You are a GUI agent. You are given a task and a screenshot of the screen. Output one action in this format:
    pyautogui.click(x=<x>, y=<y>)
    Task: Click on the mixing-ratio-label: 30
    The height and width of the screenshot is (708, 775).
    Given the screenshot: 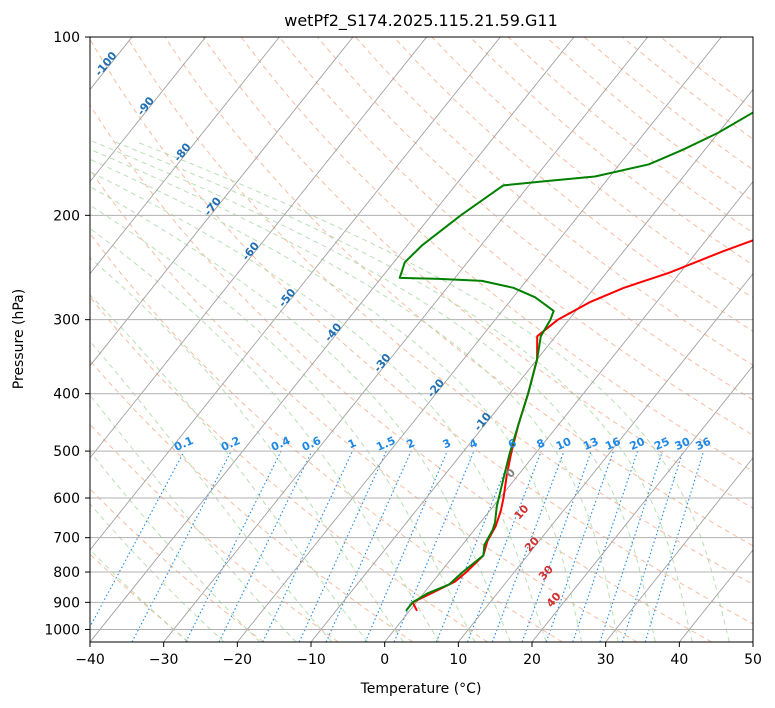 What is the action you would take?
    pyautogui.click(x=683, y=444)
    